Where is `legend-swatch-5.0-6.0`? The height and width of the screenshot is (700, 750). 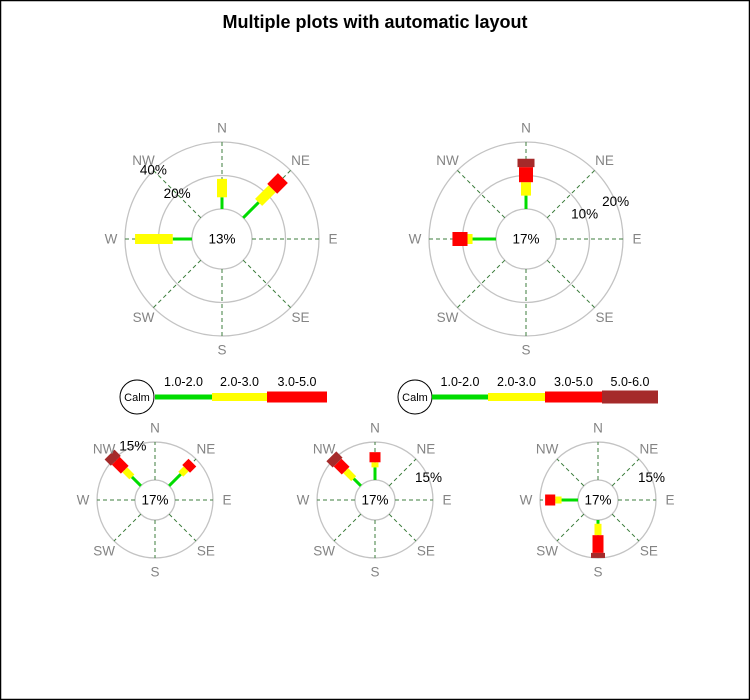
legend-swatch-5.0-6.0 is located at coordinates (630, 397).